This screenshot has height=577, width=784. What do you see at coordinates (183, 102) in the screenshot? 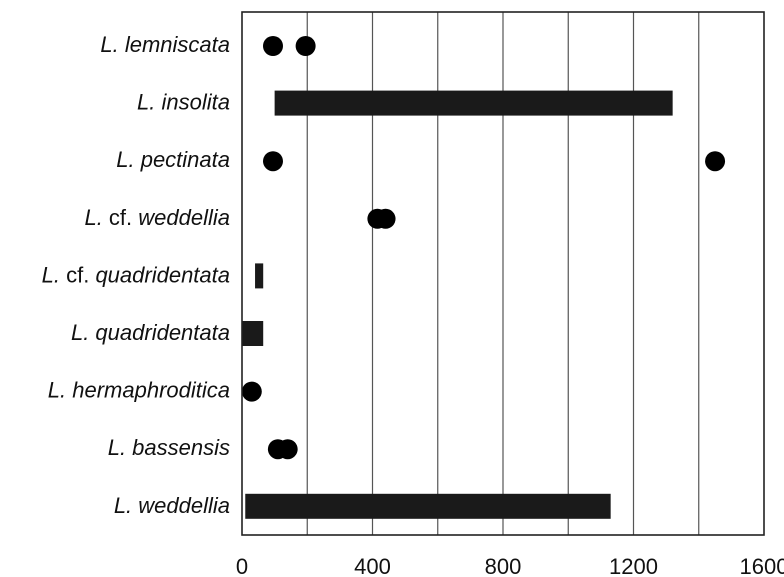
I see `category-label: L. insolita` at bounding box center [183, 102].